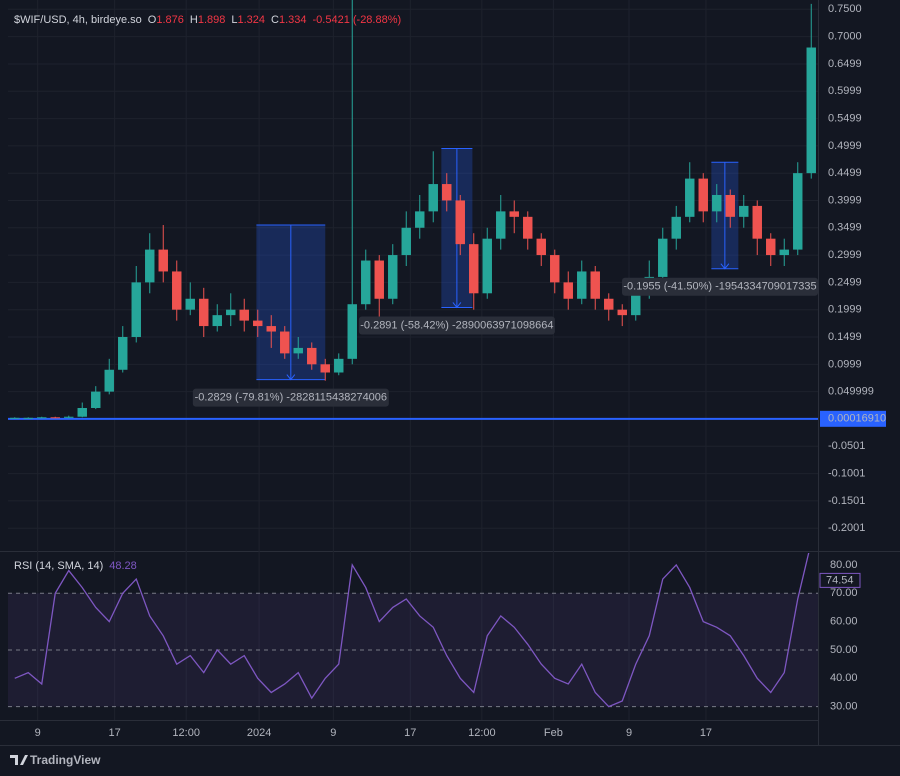  I want to click on ohlc-value: 1.898, so click(212, 20).